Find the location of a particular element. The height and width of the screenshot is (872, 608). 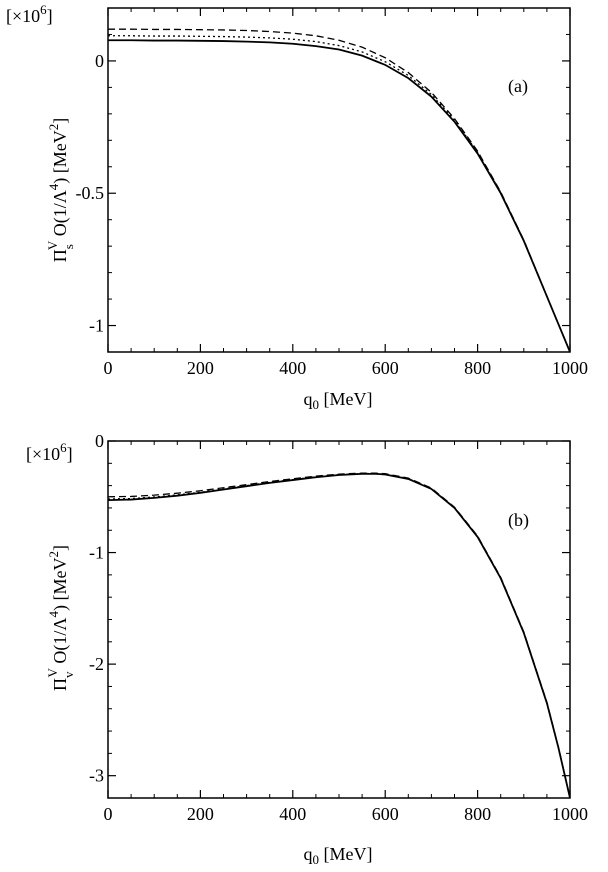

x-tick-label-a: 1000 is located at coordinates (570, 368).